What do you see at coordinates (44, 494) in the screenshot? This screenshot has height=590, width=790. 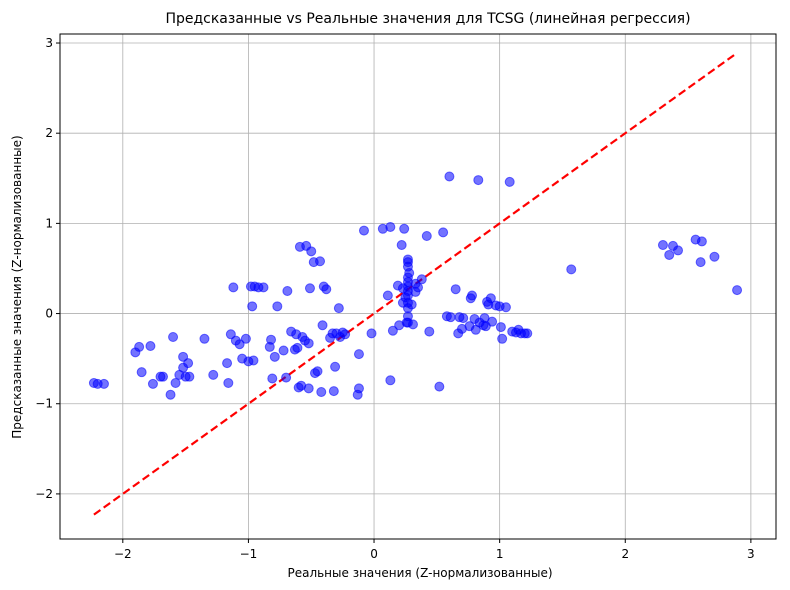 I see `y-tick-label: −2` at bounding box center [44, 494].